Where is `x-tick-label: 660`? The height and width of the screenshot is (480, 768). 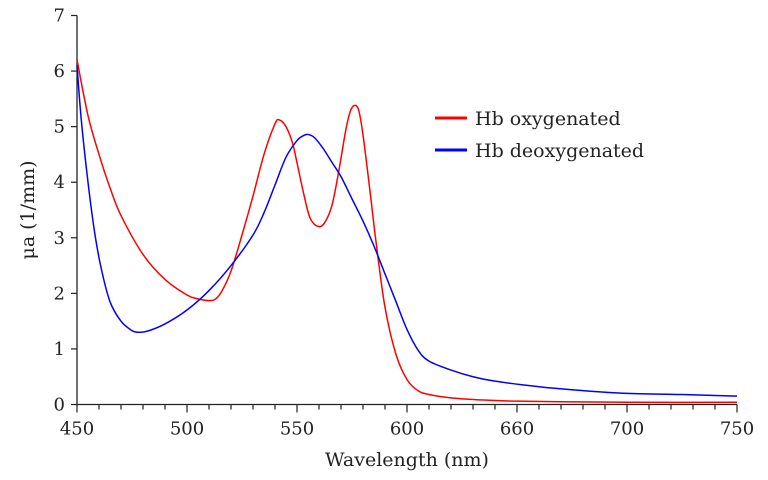
x-tick-label: 660 is located at coordinates (517, 429).